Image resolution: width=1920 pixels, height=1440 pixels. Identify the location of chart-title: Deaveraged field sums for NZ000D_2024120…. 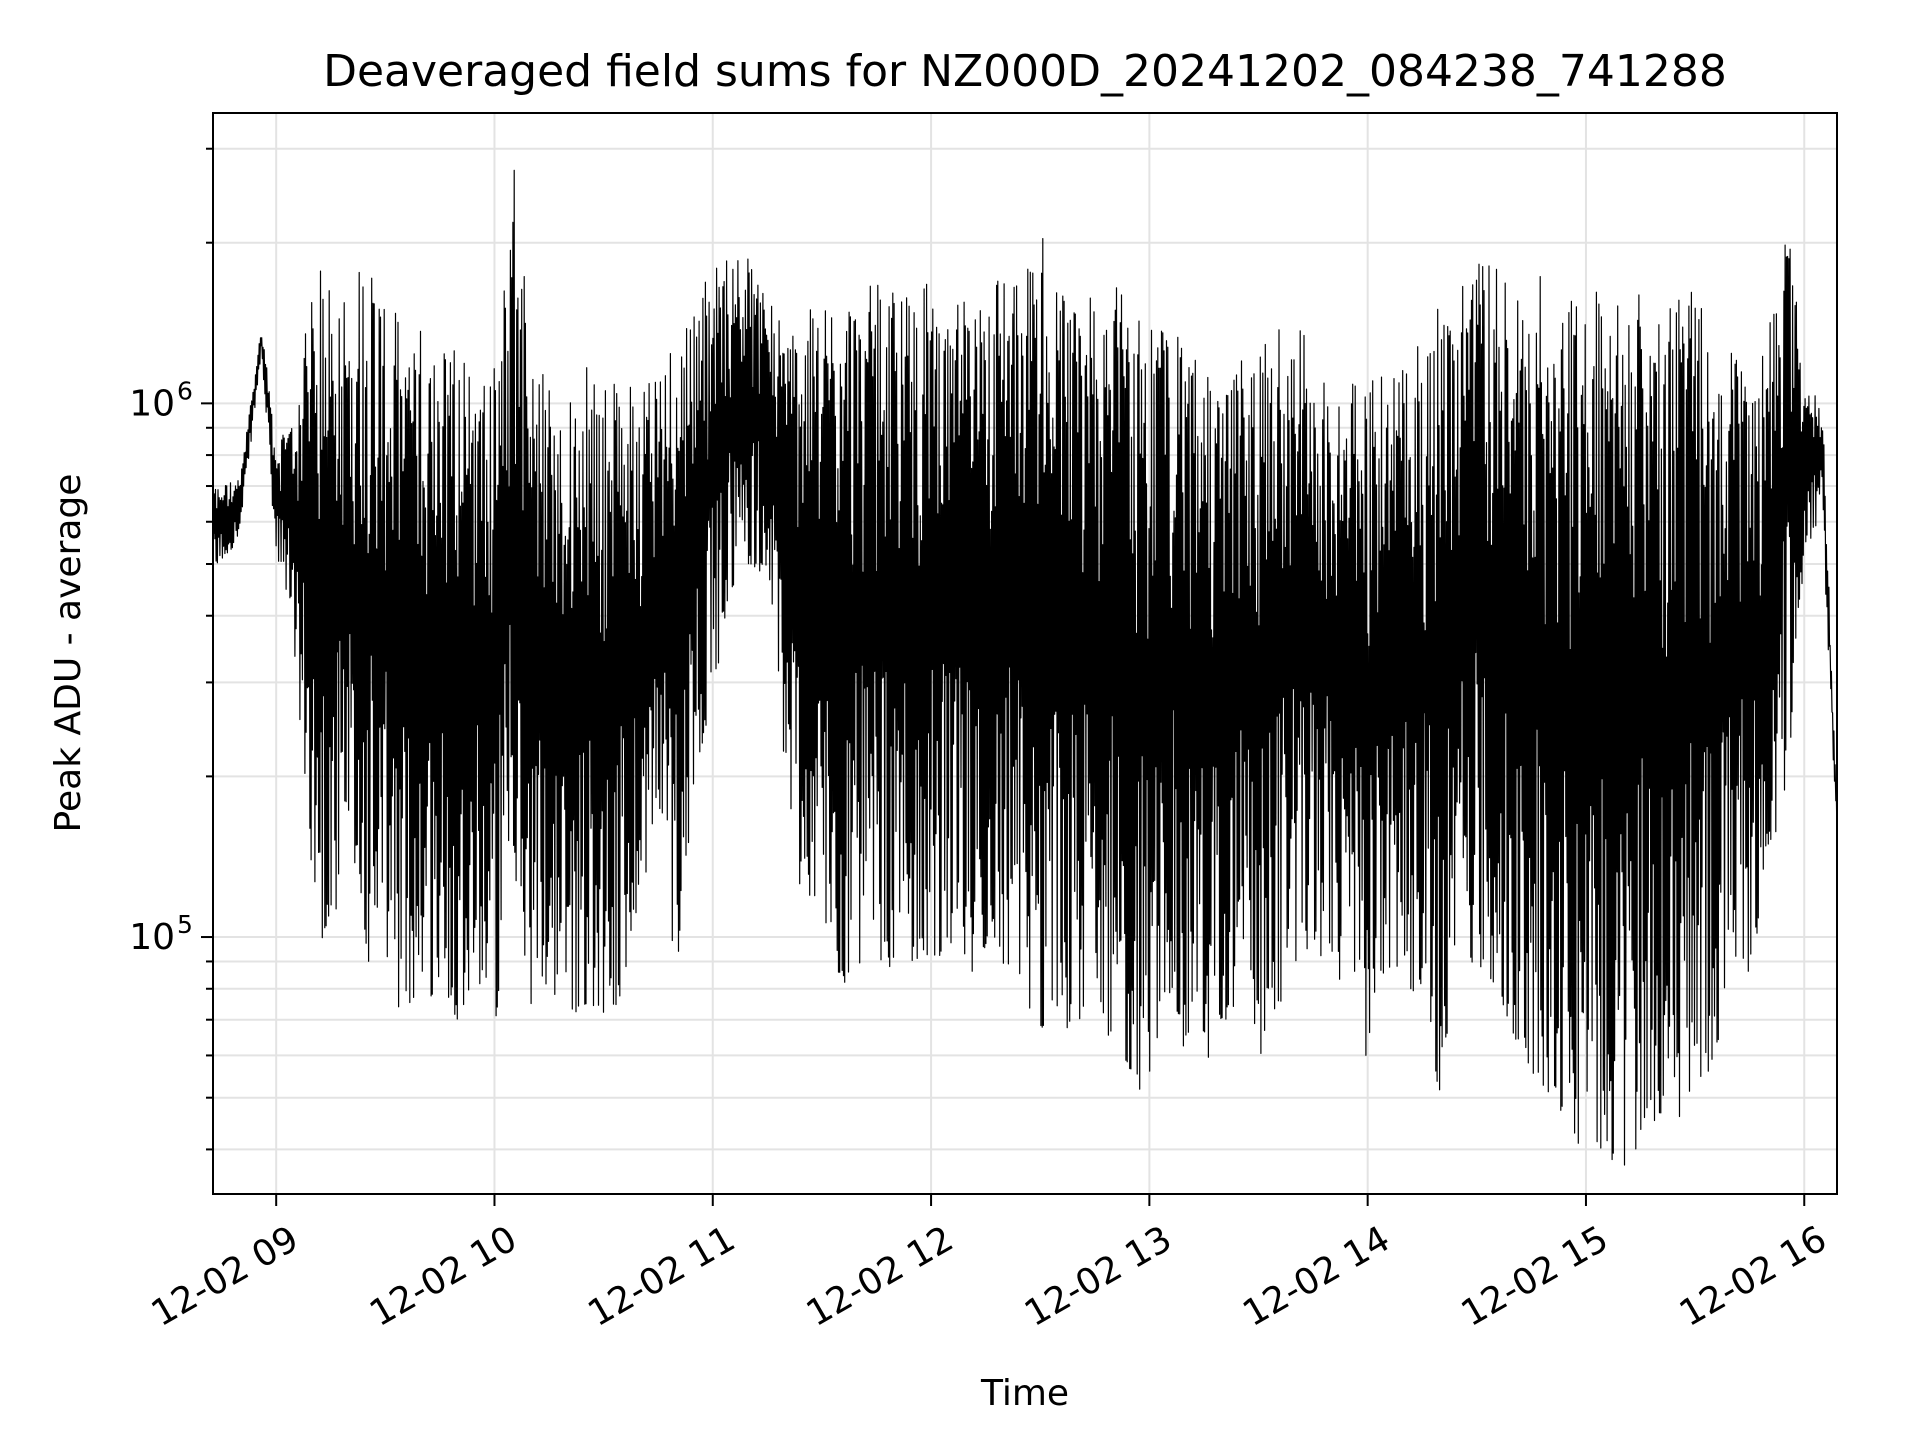
(1025, 71).